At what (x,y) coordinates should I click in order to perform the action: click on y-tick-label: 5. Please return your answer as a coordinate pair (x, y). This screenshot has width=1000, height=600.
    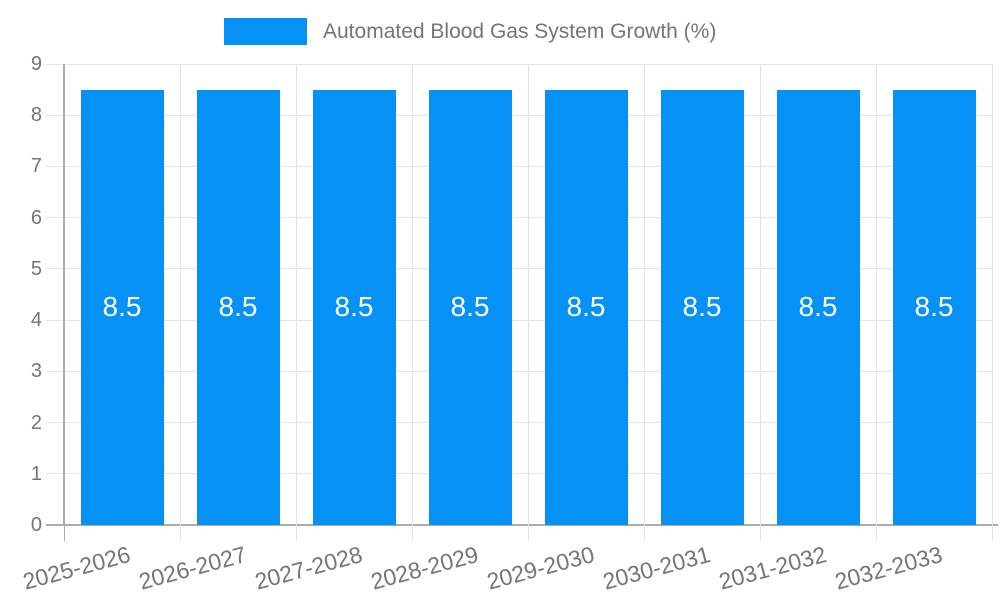
    Looking at the image, I should click on (36, 268).